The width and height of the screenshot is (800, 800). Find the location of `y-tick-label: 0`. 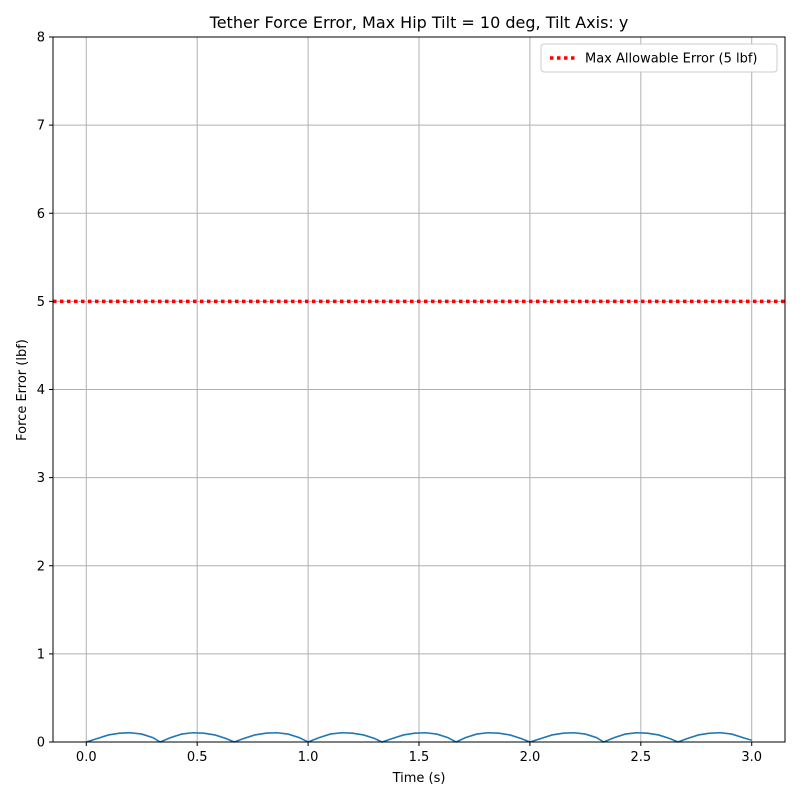

y-tick-label: 0 is located at coordinates (41, 743).